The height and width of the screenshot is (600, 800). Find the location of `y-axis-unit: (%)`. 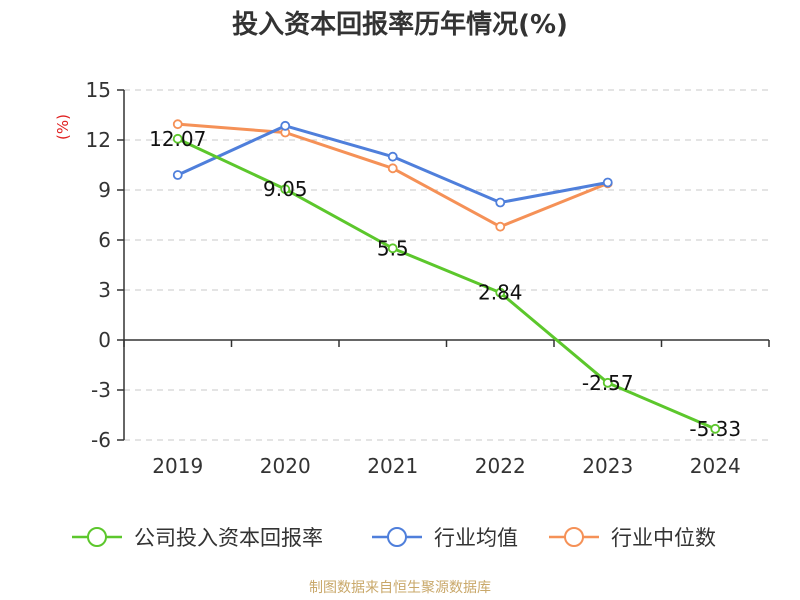

y-axis-unit: (%) is located at coordinates (63, 127).